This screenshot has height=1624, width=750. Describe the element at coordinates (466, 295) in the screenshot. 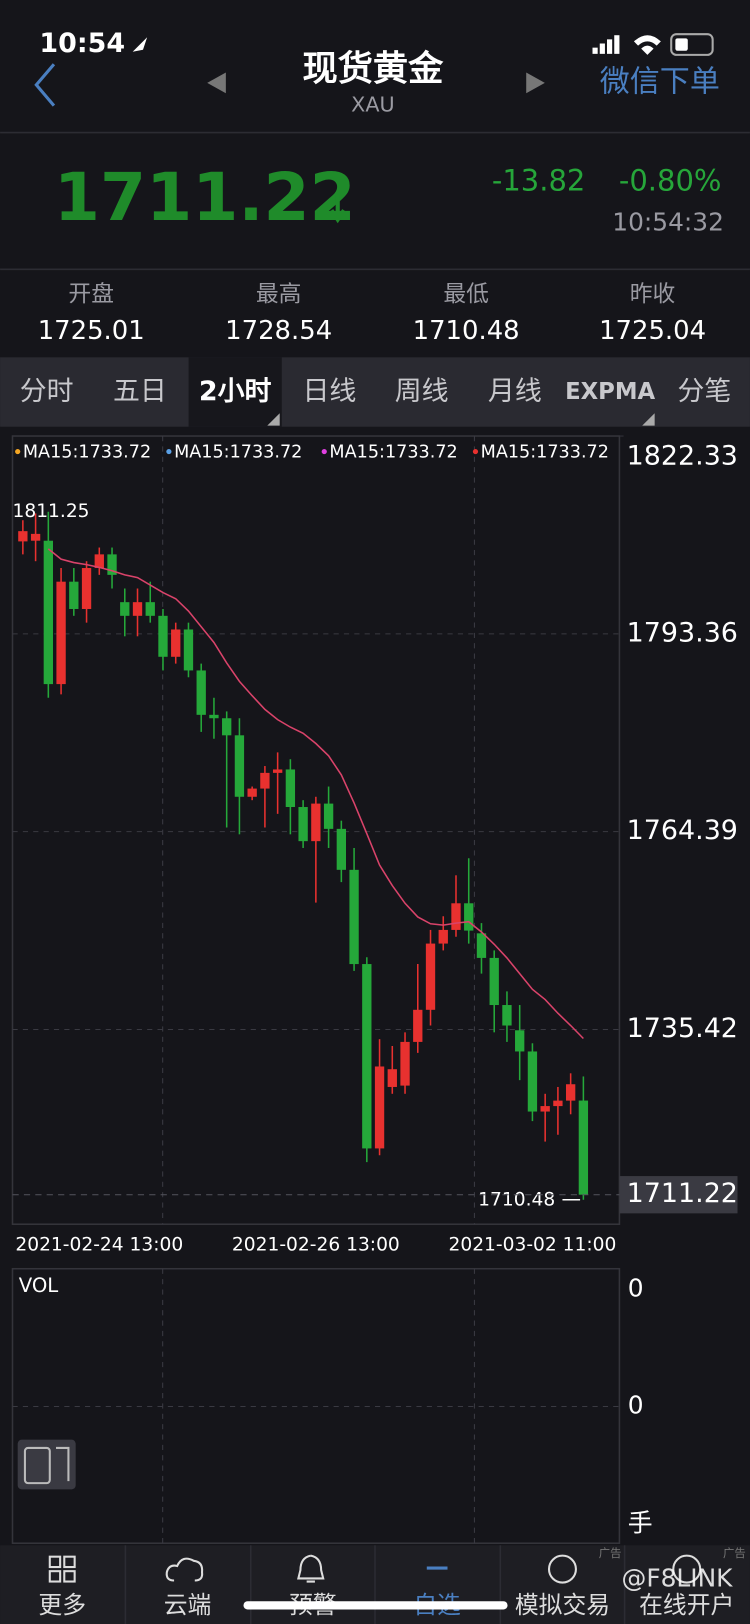

I see `stat-label: 最低` at that location.